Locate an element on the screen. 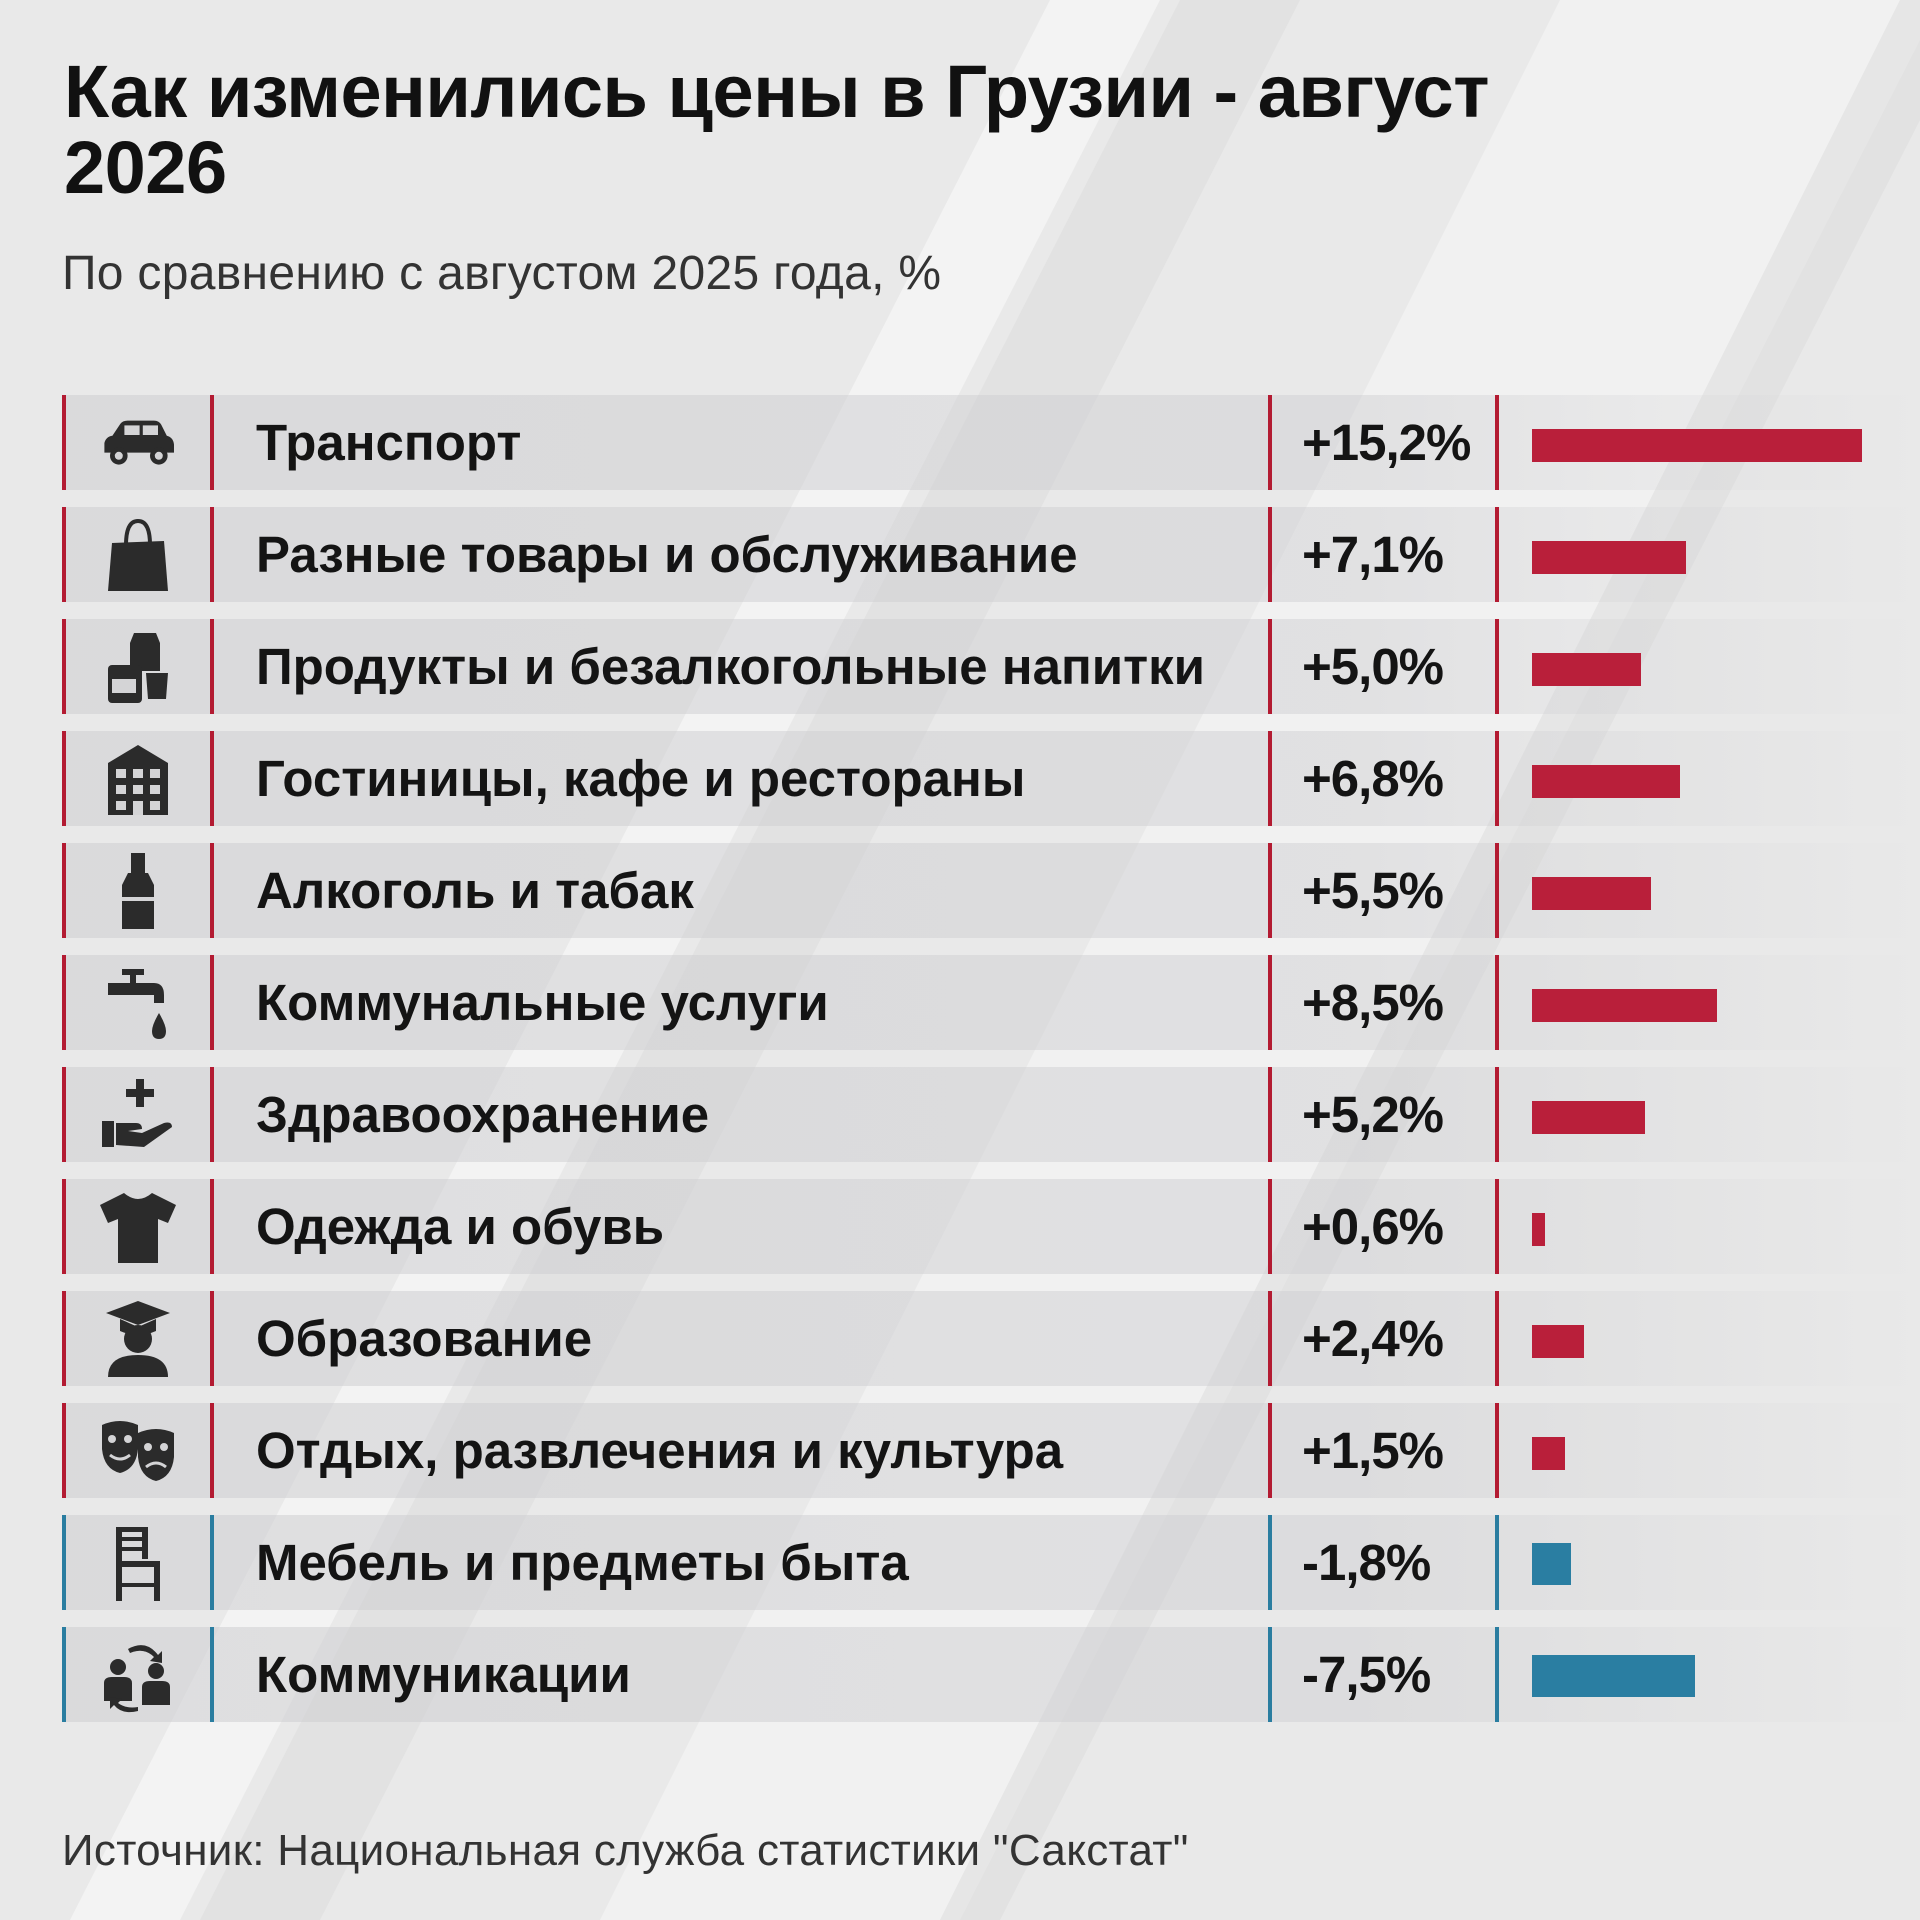 The height and width of the screenshot is (1920, 1920). chair-icon is located at coordinates (138, 1563).